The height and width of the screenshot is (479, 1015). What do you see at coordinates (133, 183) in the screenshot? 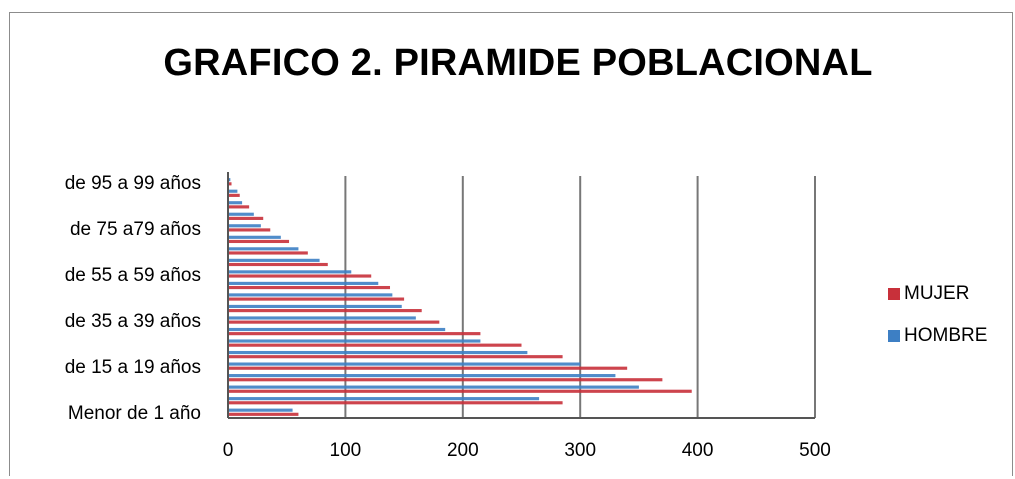
I see `y-category-label: de 95 a 99 años` at bounding box center [133, 183].